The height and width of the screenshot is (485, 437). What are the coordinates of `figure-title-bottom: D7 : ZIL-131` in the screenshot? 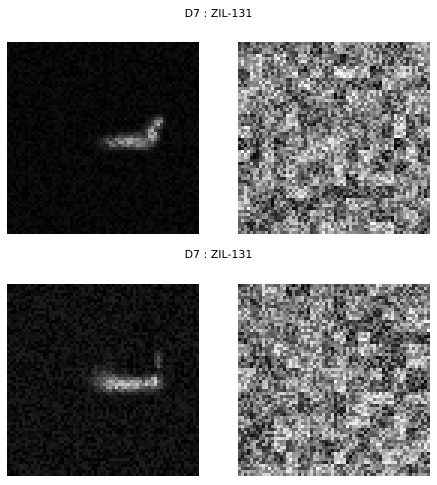 It's located at (218, 254).